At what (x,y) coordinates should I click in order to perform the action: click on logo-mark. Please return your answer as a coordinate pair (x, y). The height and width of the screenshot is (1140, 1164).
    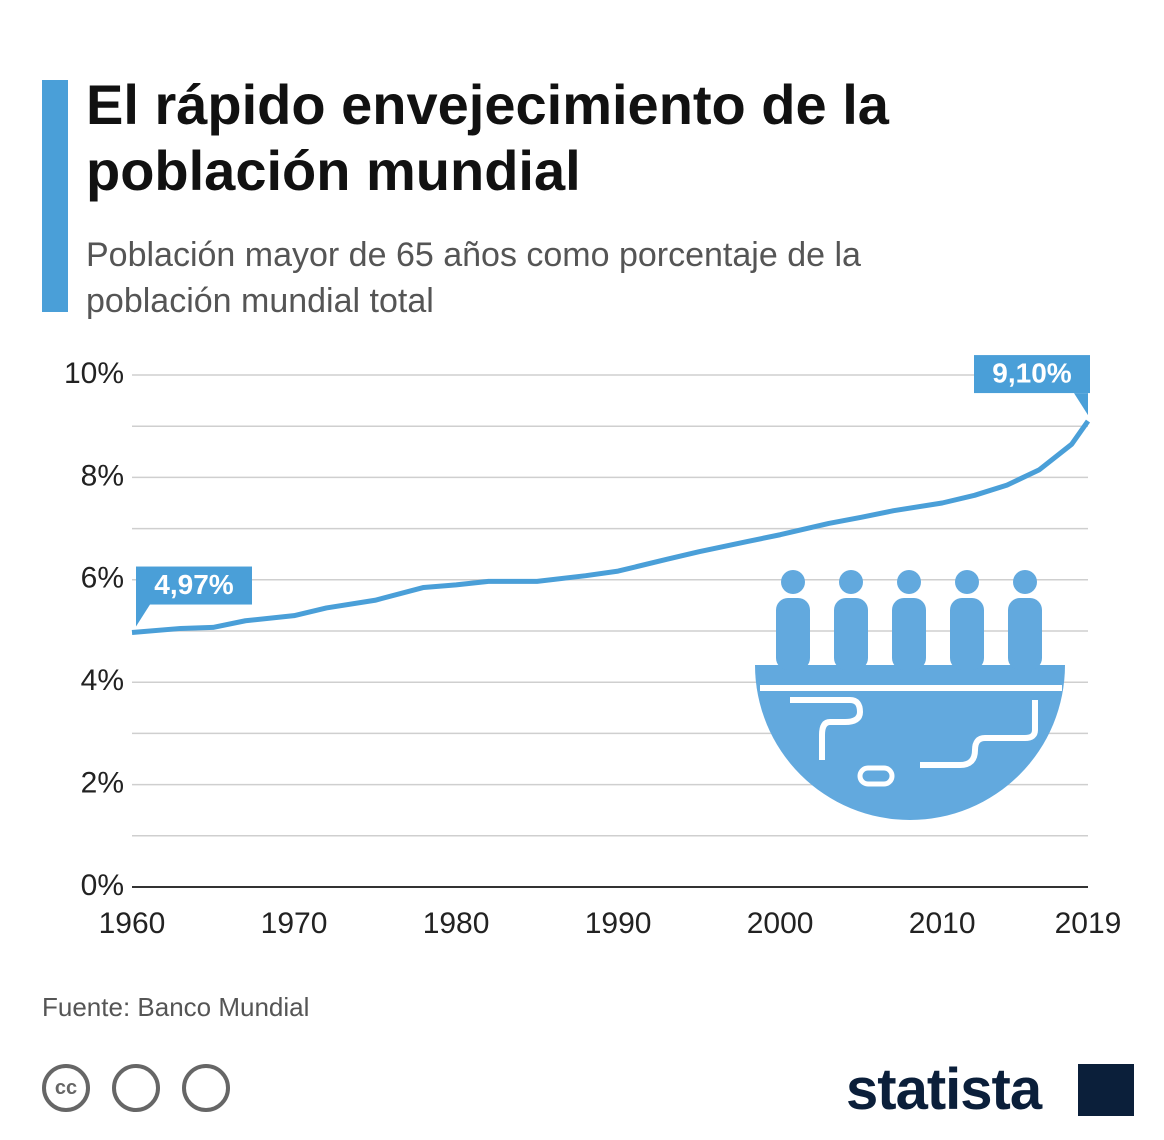
    Looking at the image, I should click on (1106, 1090).